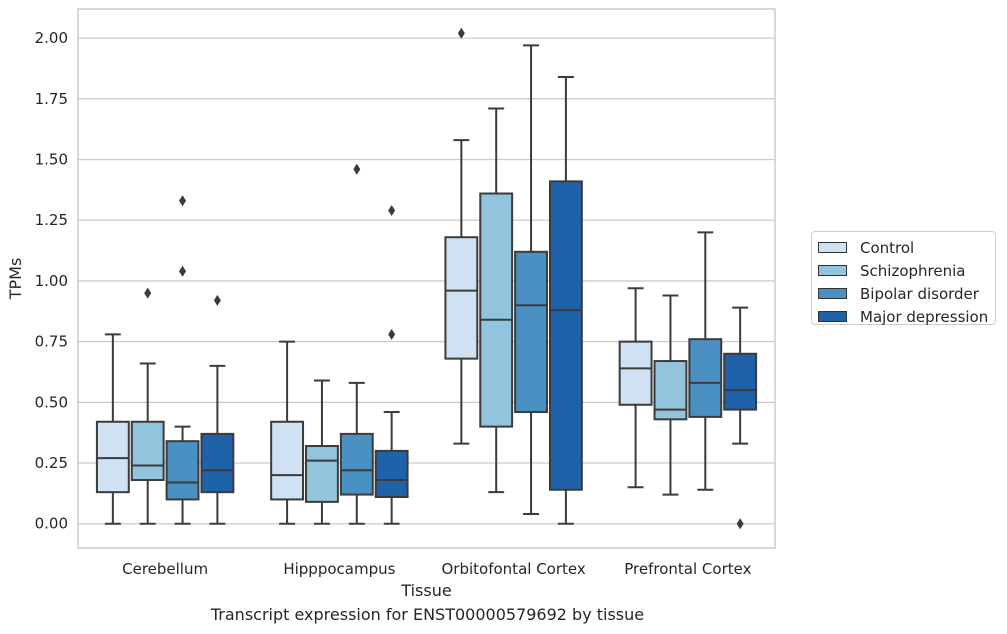 Image resolution: width=1007 pixels, height=634 pixels. Describe the element at coordinates (51, 524) in the screenshot. I see `y-tick-label: 0.00` at that location.